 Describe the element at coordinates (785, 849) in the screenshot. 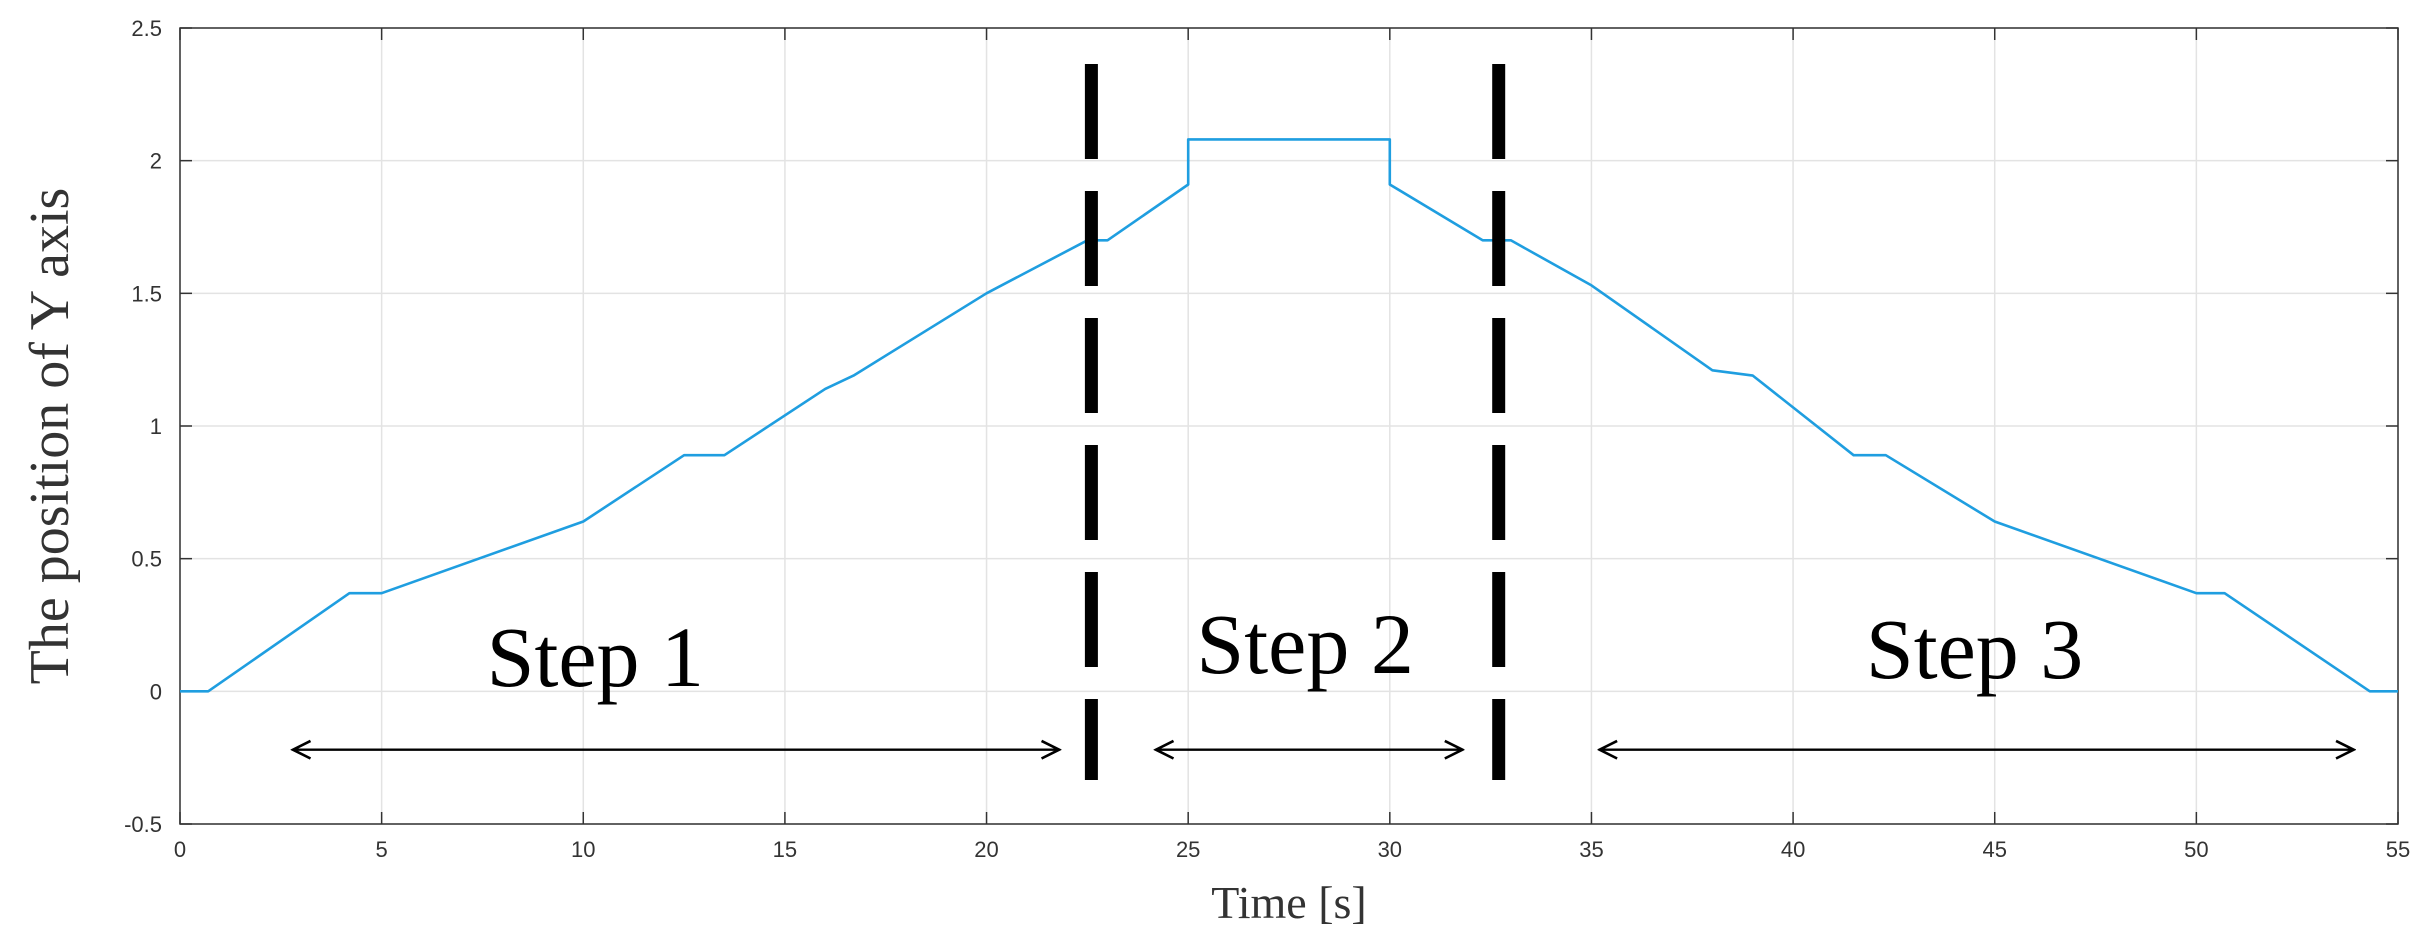

I see `x-tick-label: 15` at that location.